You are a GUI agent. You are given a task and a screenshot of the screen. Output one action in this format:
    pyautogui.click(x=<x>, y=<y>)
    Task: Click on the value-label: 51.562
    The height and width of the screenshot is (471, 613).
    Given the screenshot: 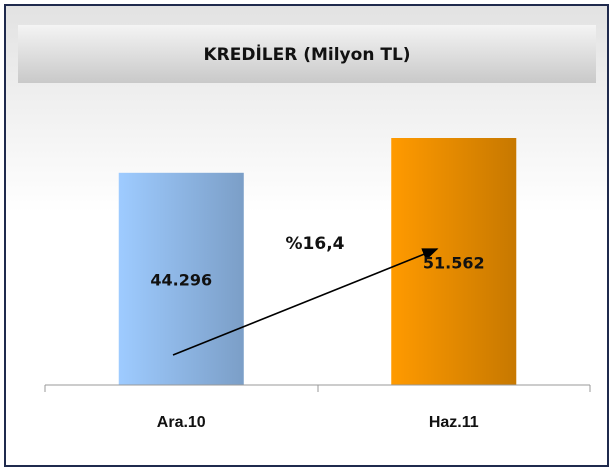 What is the action you would take?
    pyautogui.click(x=454, y=262)
    